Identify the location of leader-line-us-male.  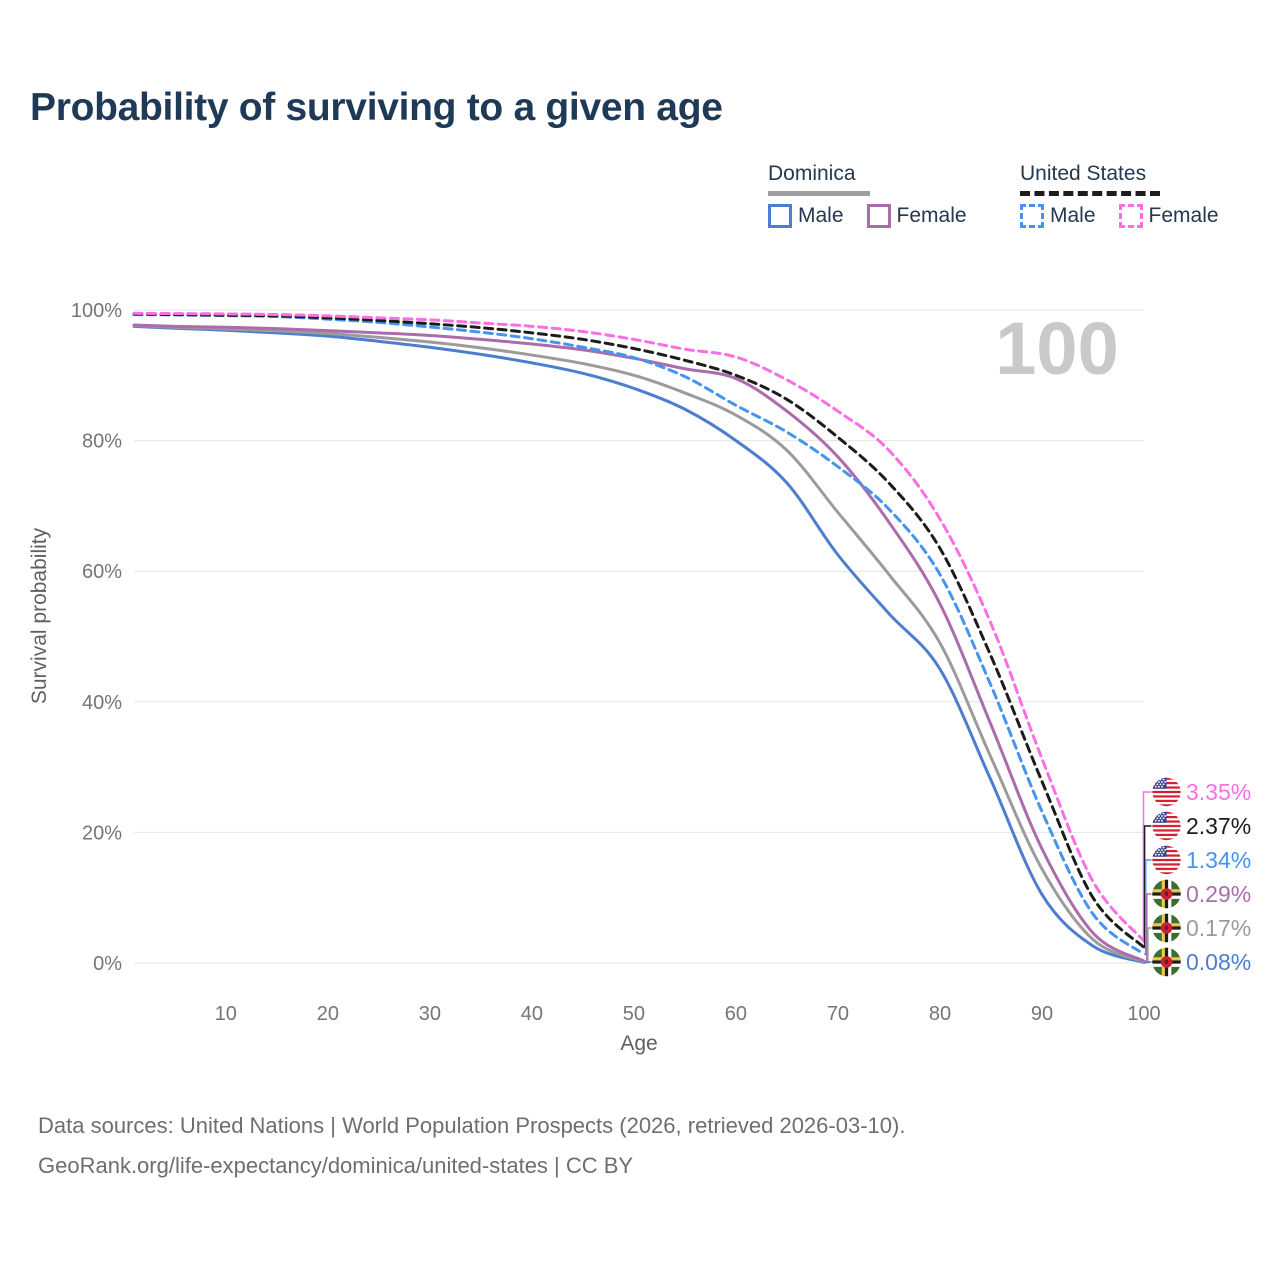
(1148, 907).